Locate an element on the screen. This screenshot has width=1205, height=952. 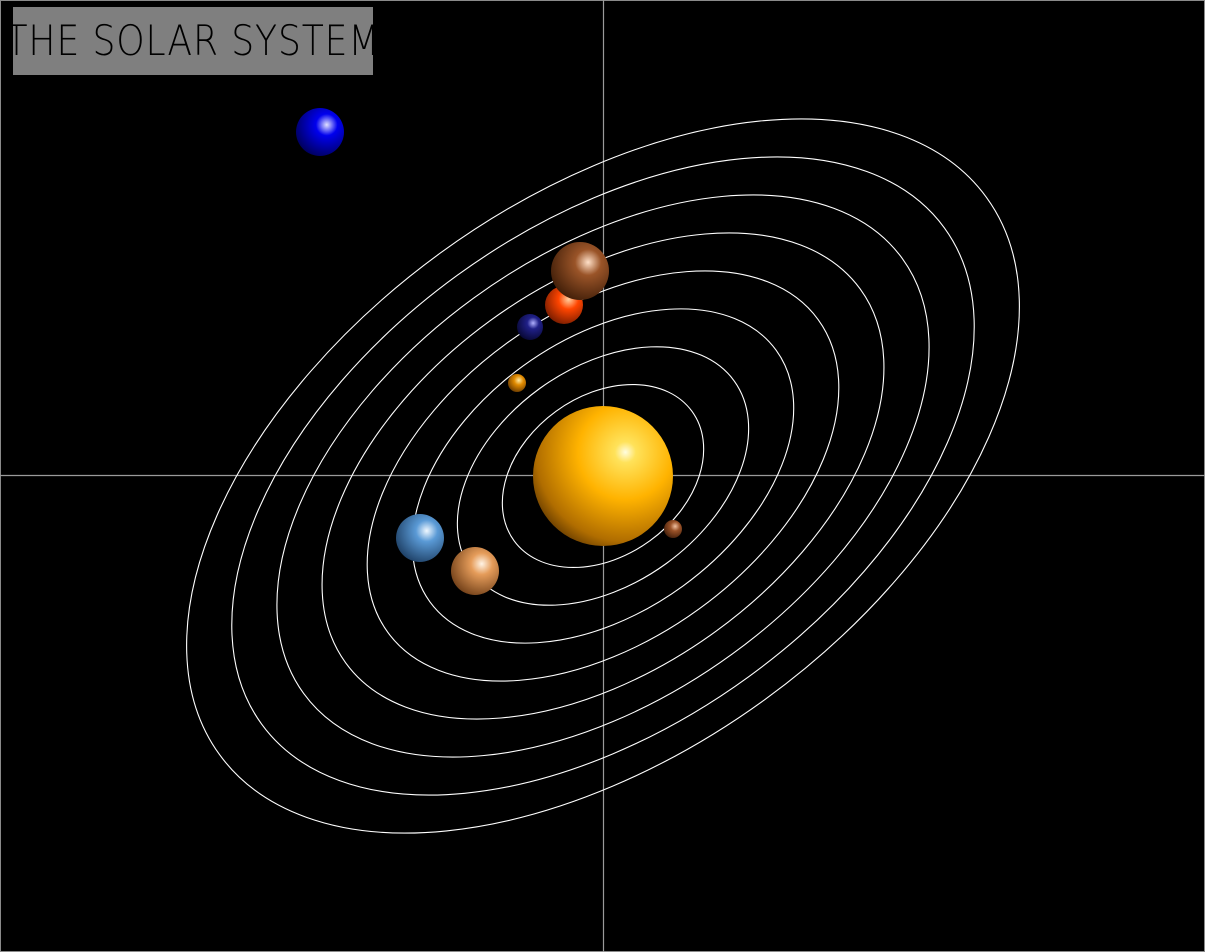
page-title: THE SOLAR SYSTEM is located at coordinates (193, 40).